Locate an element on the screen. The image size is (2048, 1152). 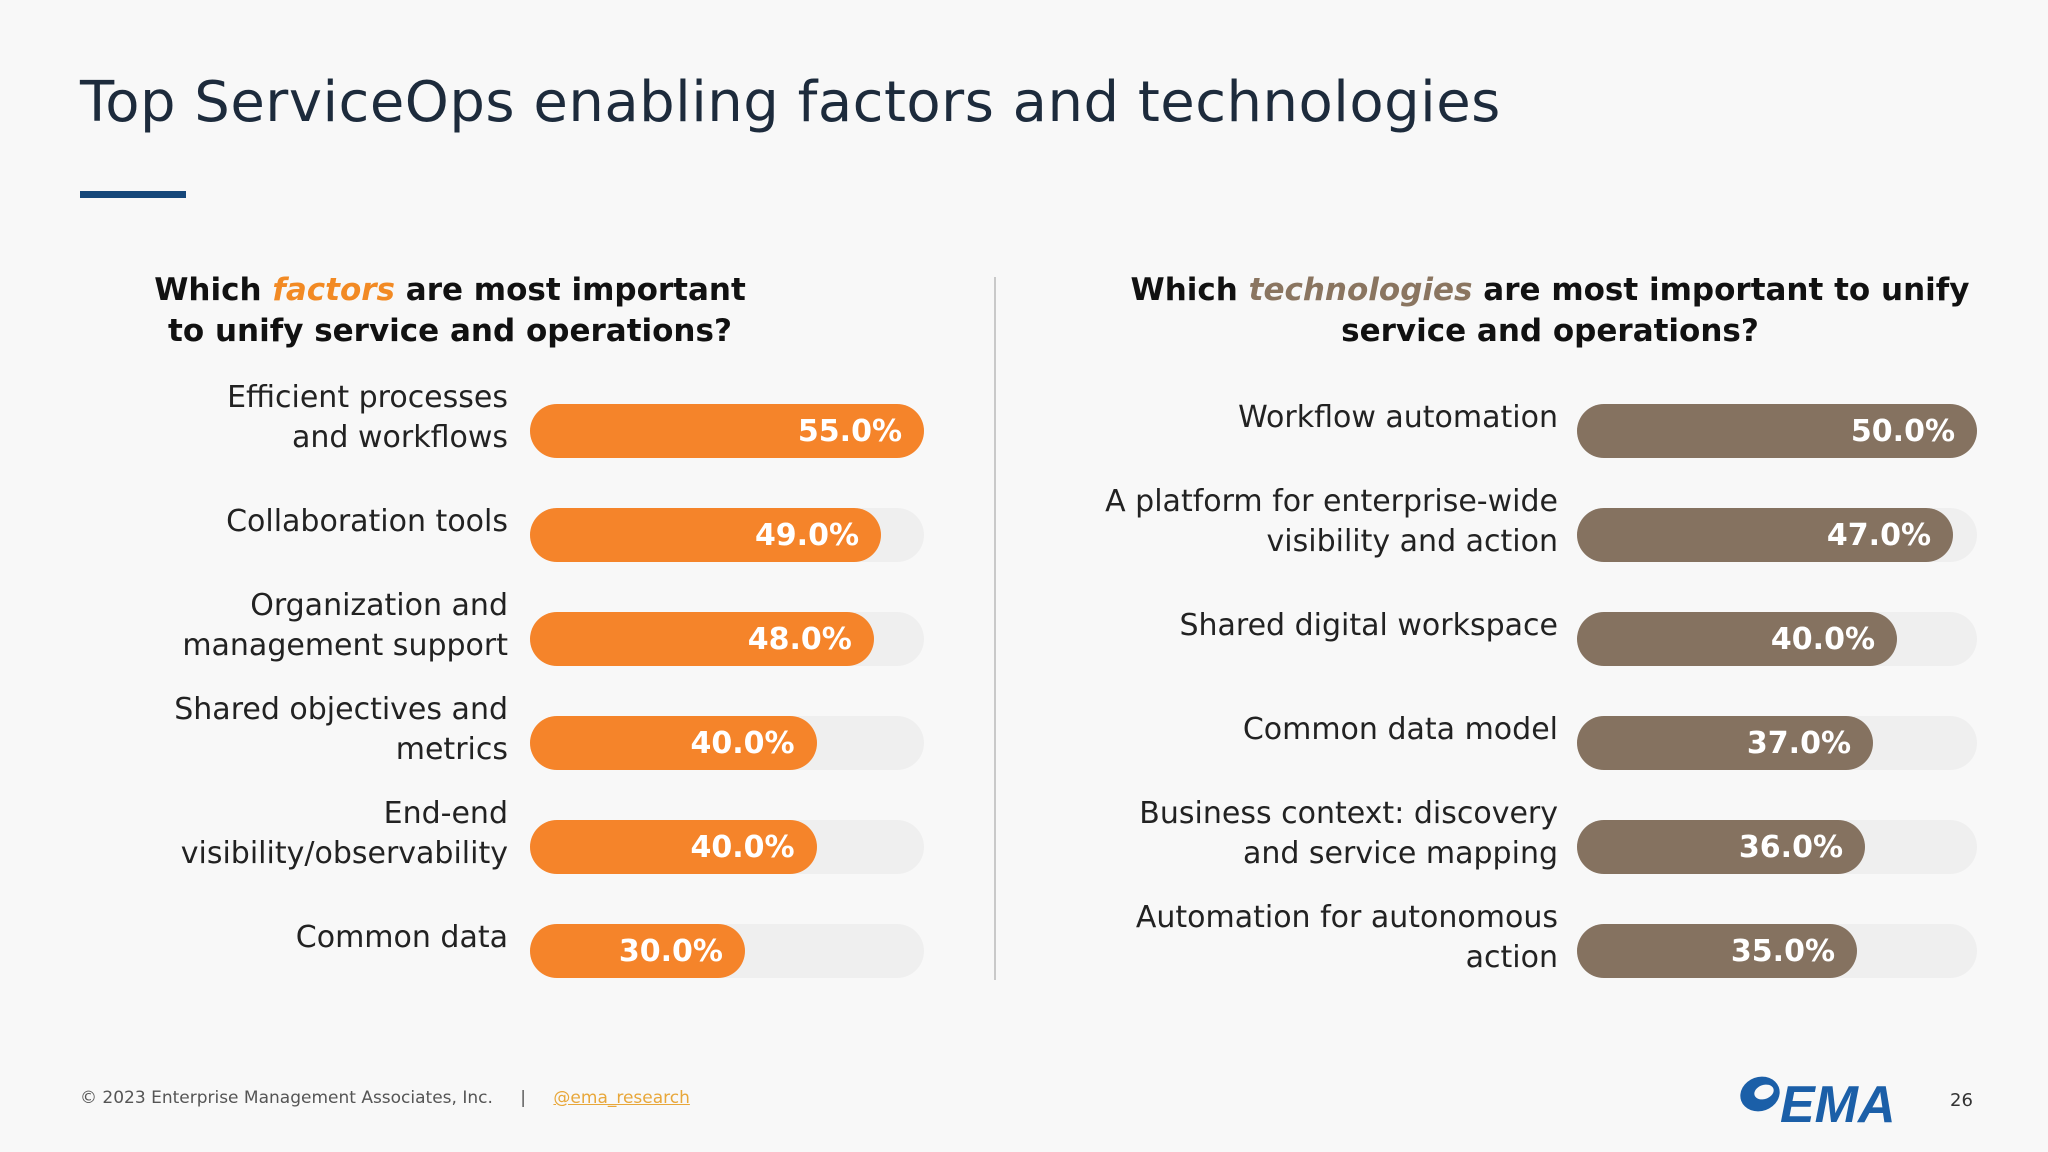
factor-label: Common data is located at coordinates (401, 937).